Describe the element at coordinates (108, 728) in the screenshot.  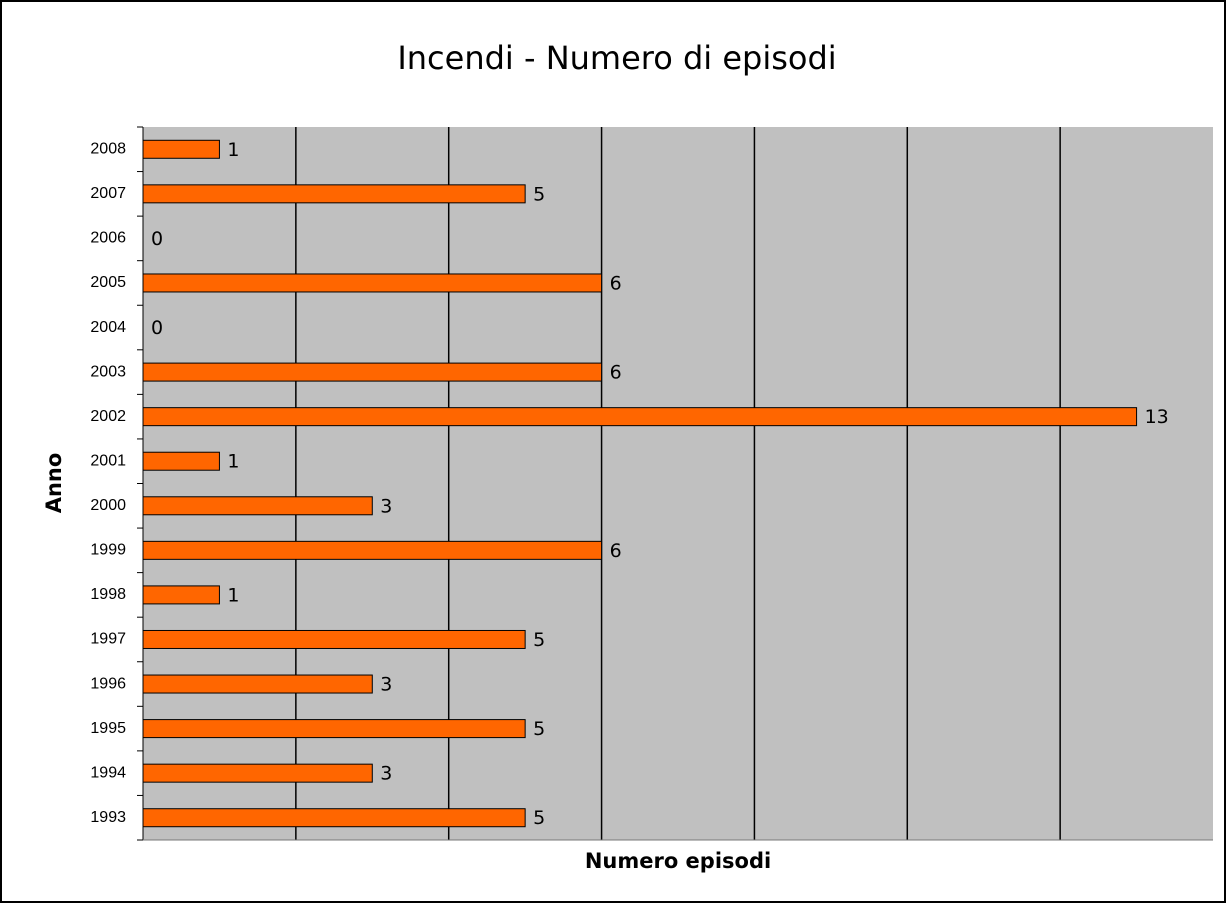
I see `y-tick-label: 1995` at that location.